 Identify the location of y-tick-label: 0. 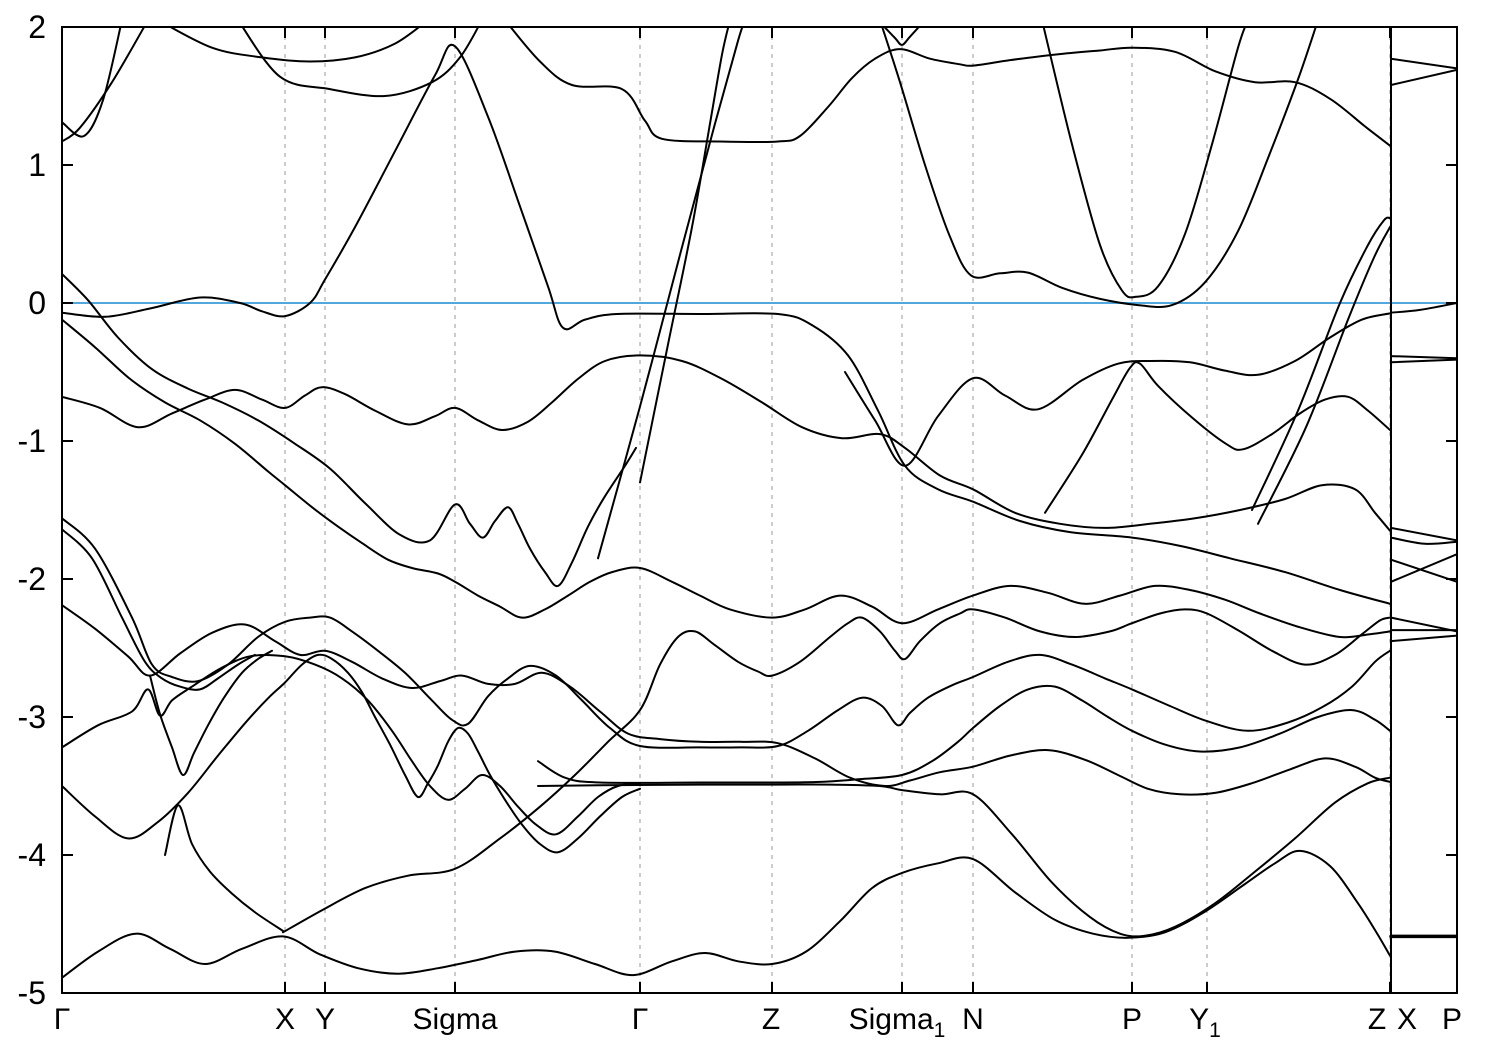
(37, 303).